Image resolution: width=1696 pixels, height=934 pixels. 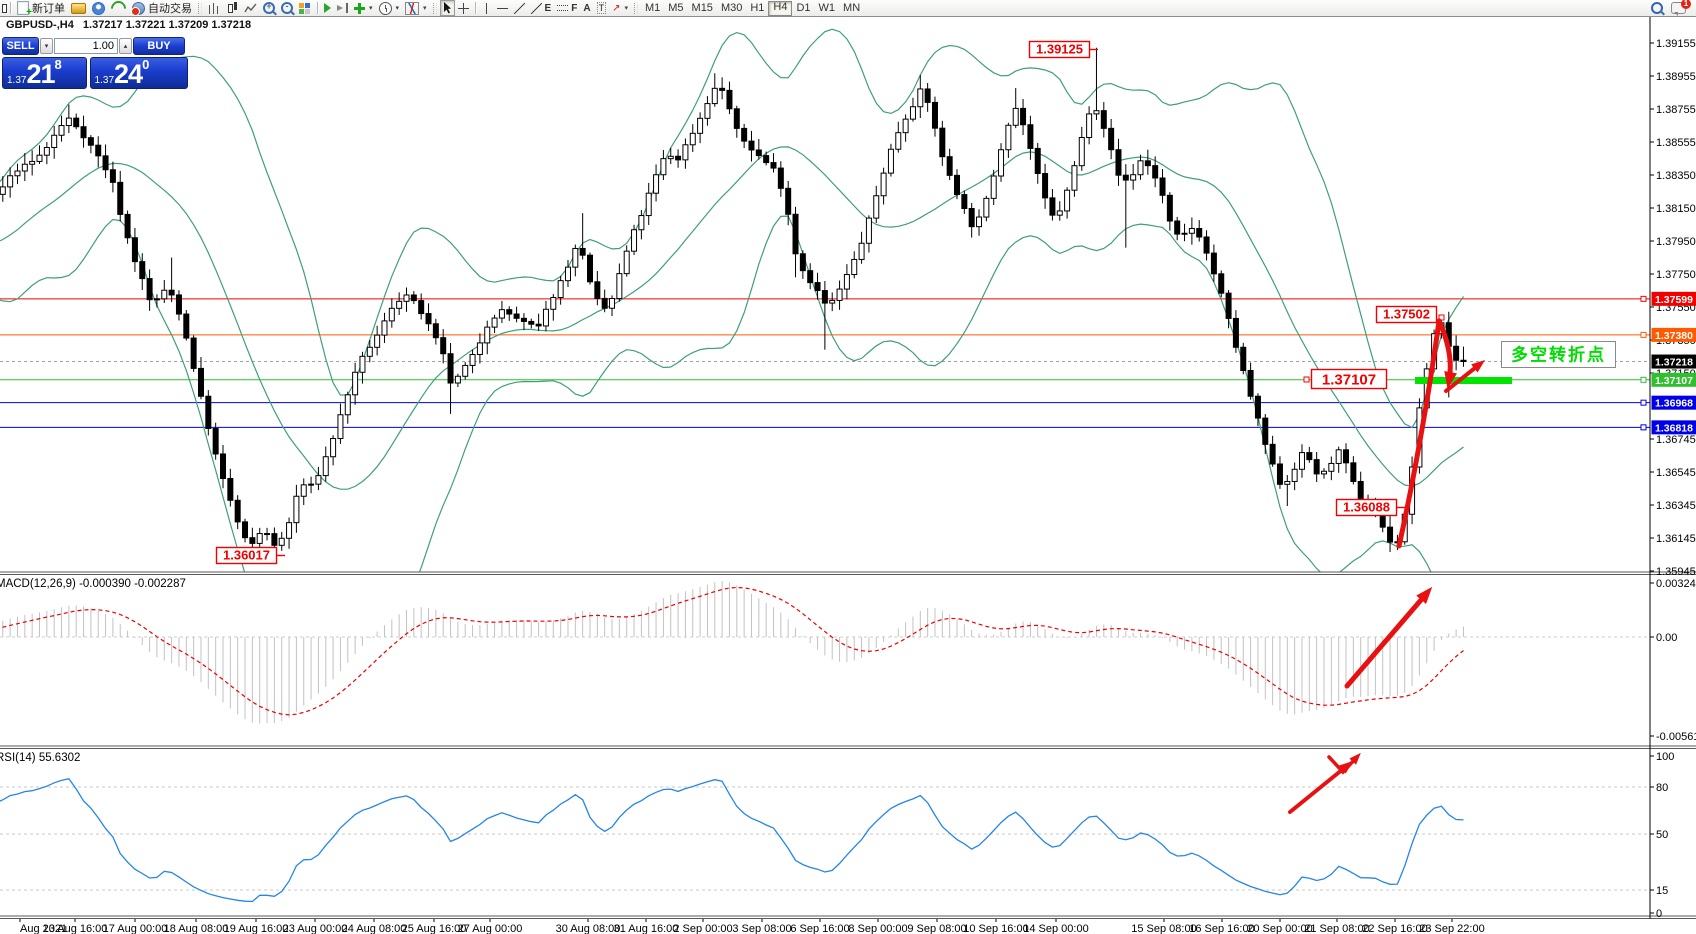 I want to click on volume-down-button: ▾, so click(x=46, y=46).